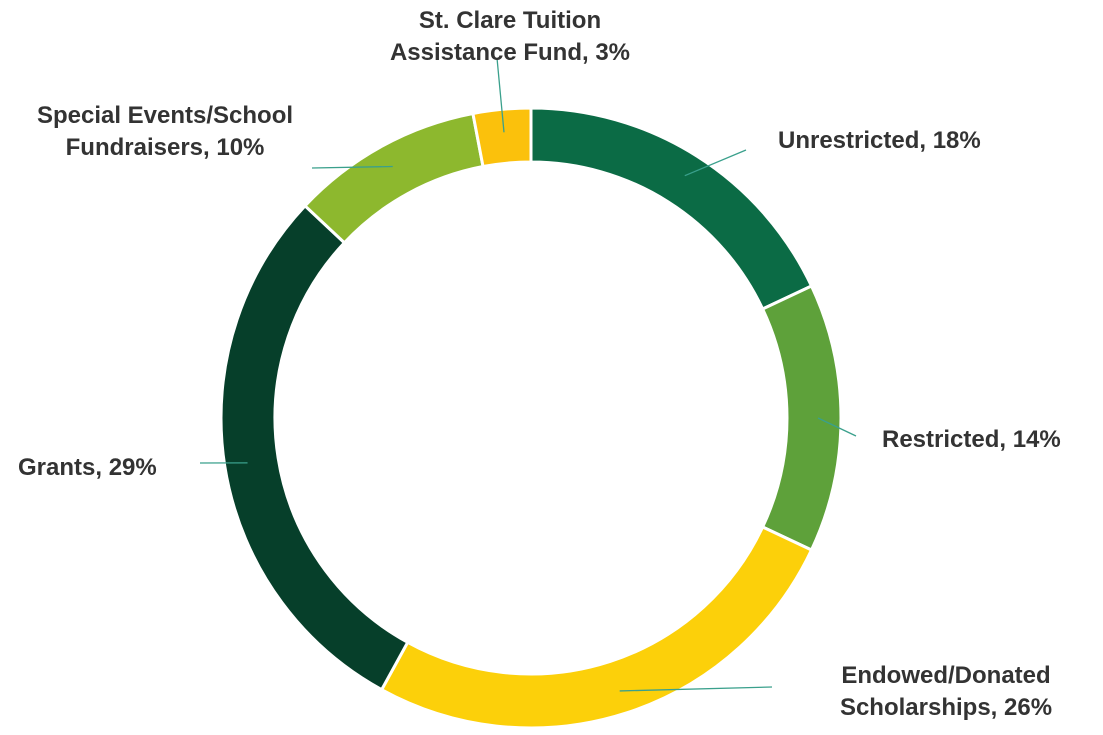 This screenshot has width=1103, height=735. Describe the element at coordinates (696, 689) in the screenshot. I see `leader-line-endowed-donated-scholarships` at that location.